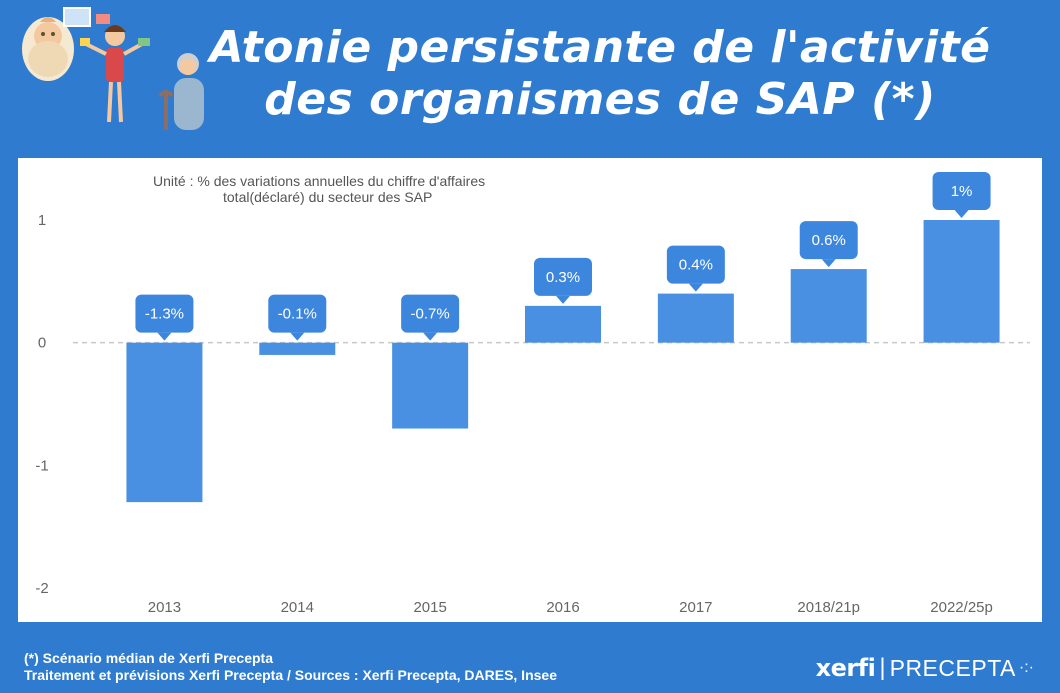 This screenshot has width=1060, height=693. I want to click on title-line-2: des organismes de SAP (*), so click(600, 99).